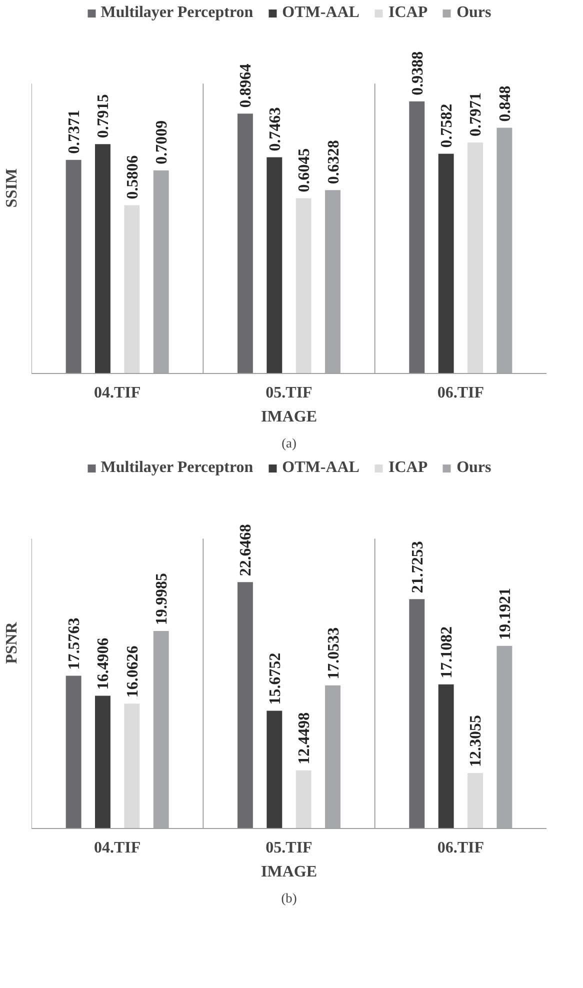 This screenshot has width=583, height=988. Describe the element at coordinates (162, 142) in the screenshot. I see `data-label: 0.7009` at that location.